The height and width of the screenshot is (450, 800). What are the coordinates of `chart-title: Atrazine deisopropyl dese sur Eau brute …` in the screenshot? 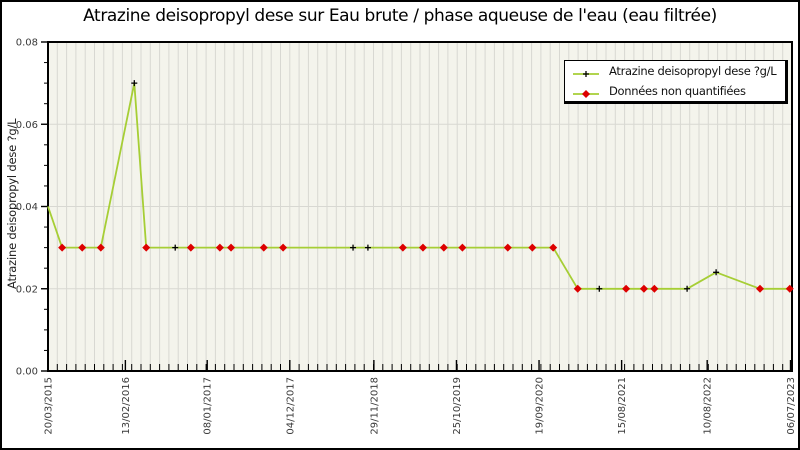 It's located at (400, 16).